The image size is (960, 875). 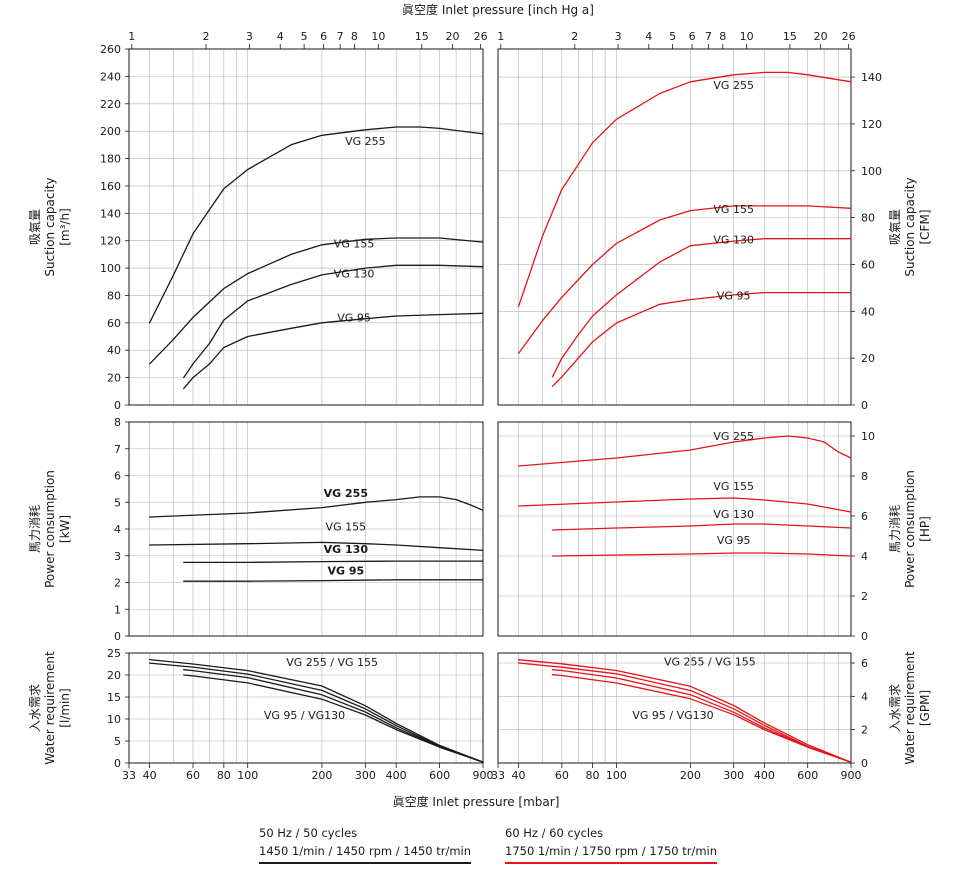 What do you see at coordinates (708, 36) in the screenshot?
I see `top-tick-label: 7` at bounding box center [708, 36].